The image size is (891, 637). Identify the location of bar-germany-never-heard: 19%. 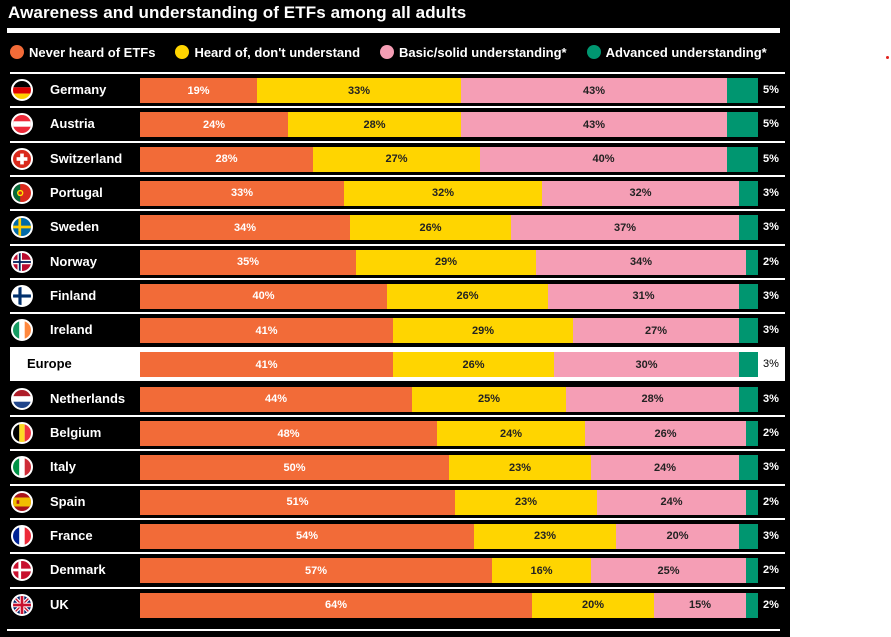
(198, 90).